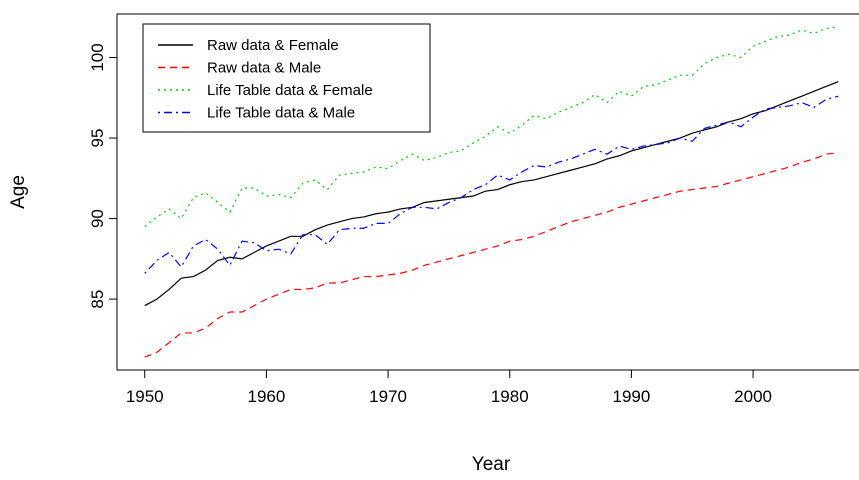 The height and width of the screenshot is (480, 859). Describe the element at coordinates (97, 218) in the screenshot. I see `y-tick-label: 90` at that location.